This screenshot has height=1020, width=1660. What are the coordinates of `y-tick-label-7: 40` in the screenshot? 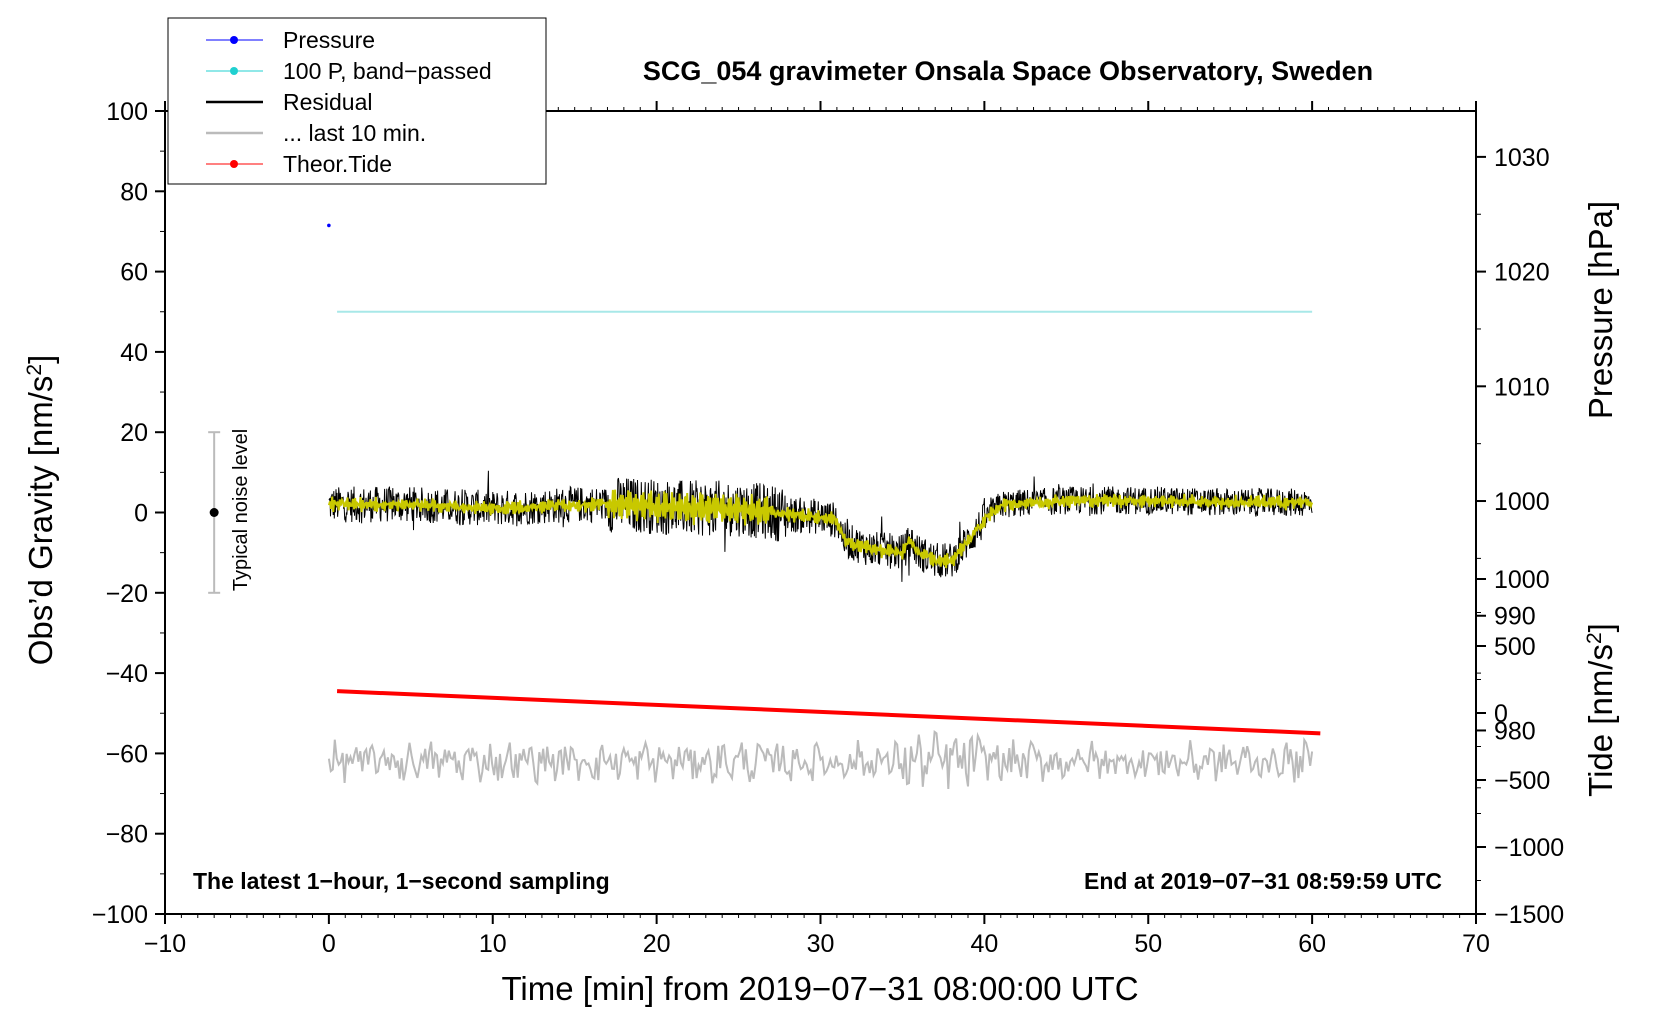 It's located at (134, 353).